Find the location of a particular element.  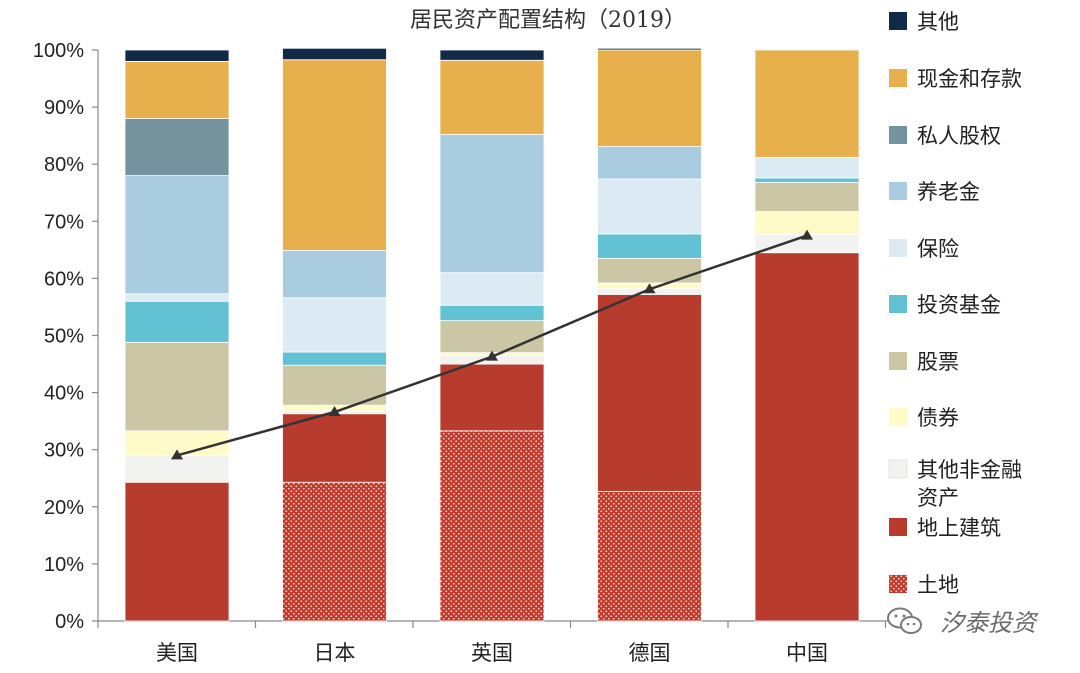

x-category-label: 美国 is located at coordinates (177, 653).